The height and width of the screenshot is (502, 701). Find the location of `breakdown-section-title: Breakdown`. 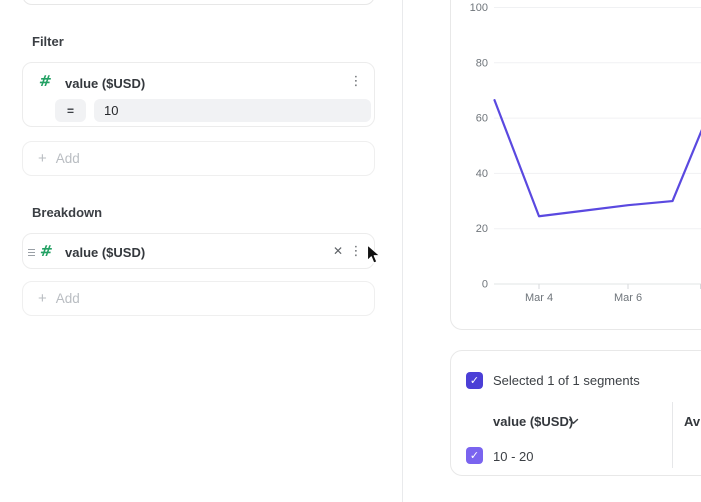

breakdown-section-title: Breakdown is located at coordinates (67, 212).